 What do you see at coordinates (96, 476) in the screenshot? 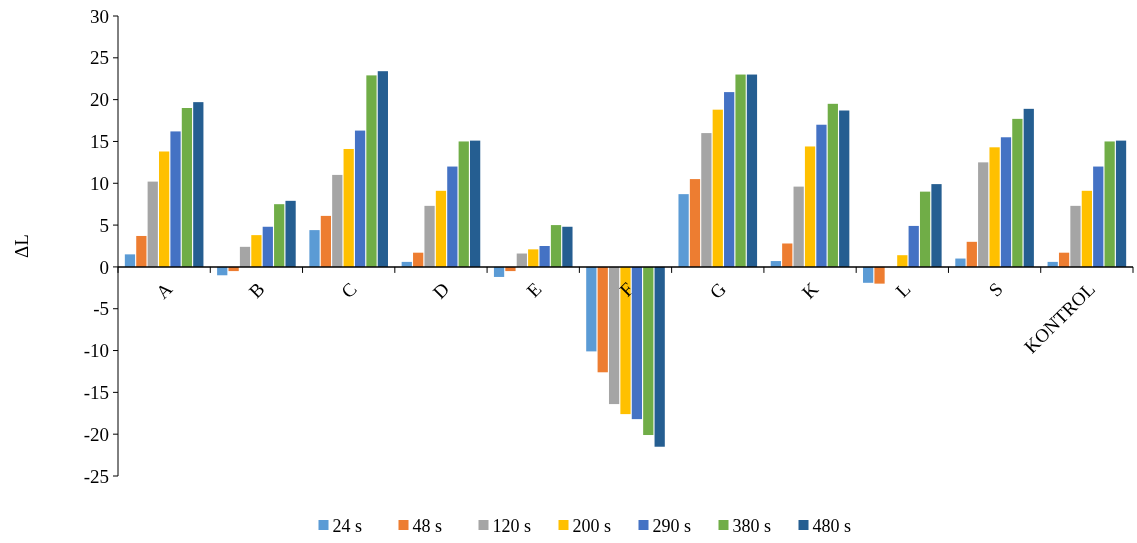
I see `y-tick-label: -25` at bounding box center [96, 476].